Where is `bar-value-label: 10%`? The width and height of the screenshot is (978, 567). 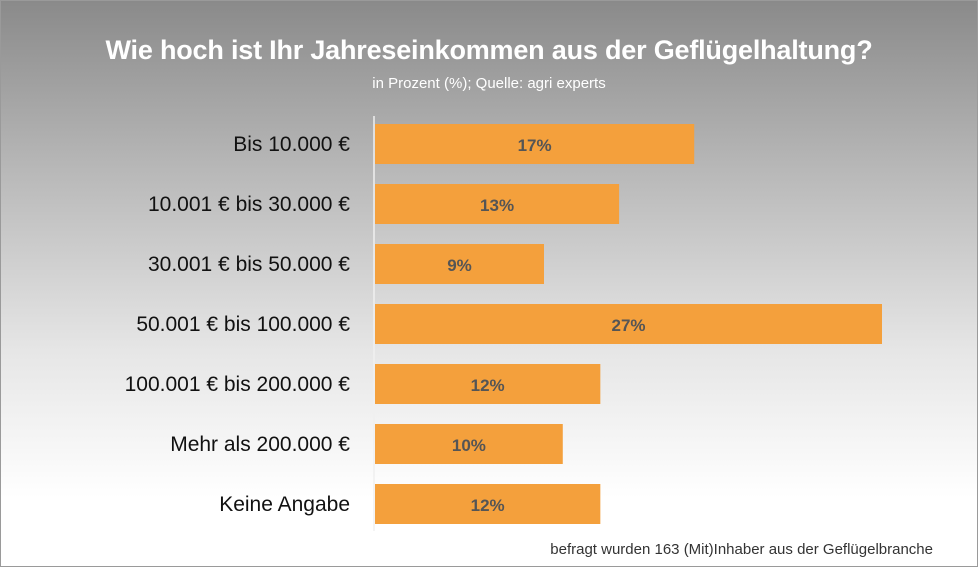
bar-value-label: 10% is located at coordinates (469, 445).